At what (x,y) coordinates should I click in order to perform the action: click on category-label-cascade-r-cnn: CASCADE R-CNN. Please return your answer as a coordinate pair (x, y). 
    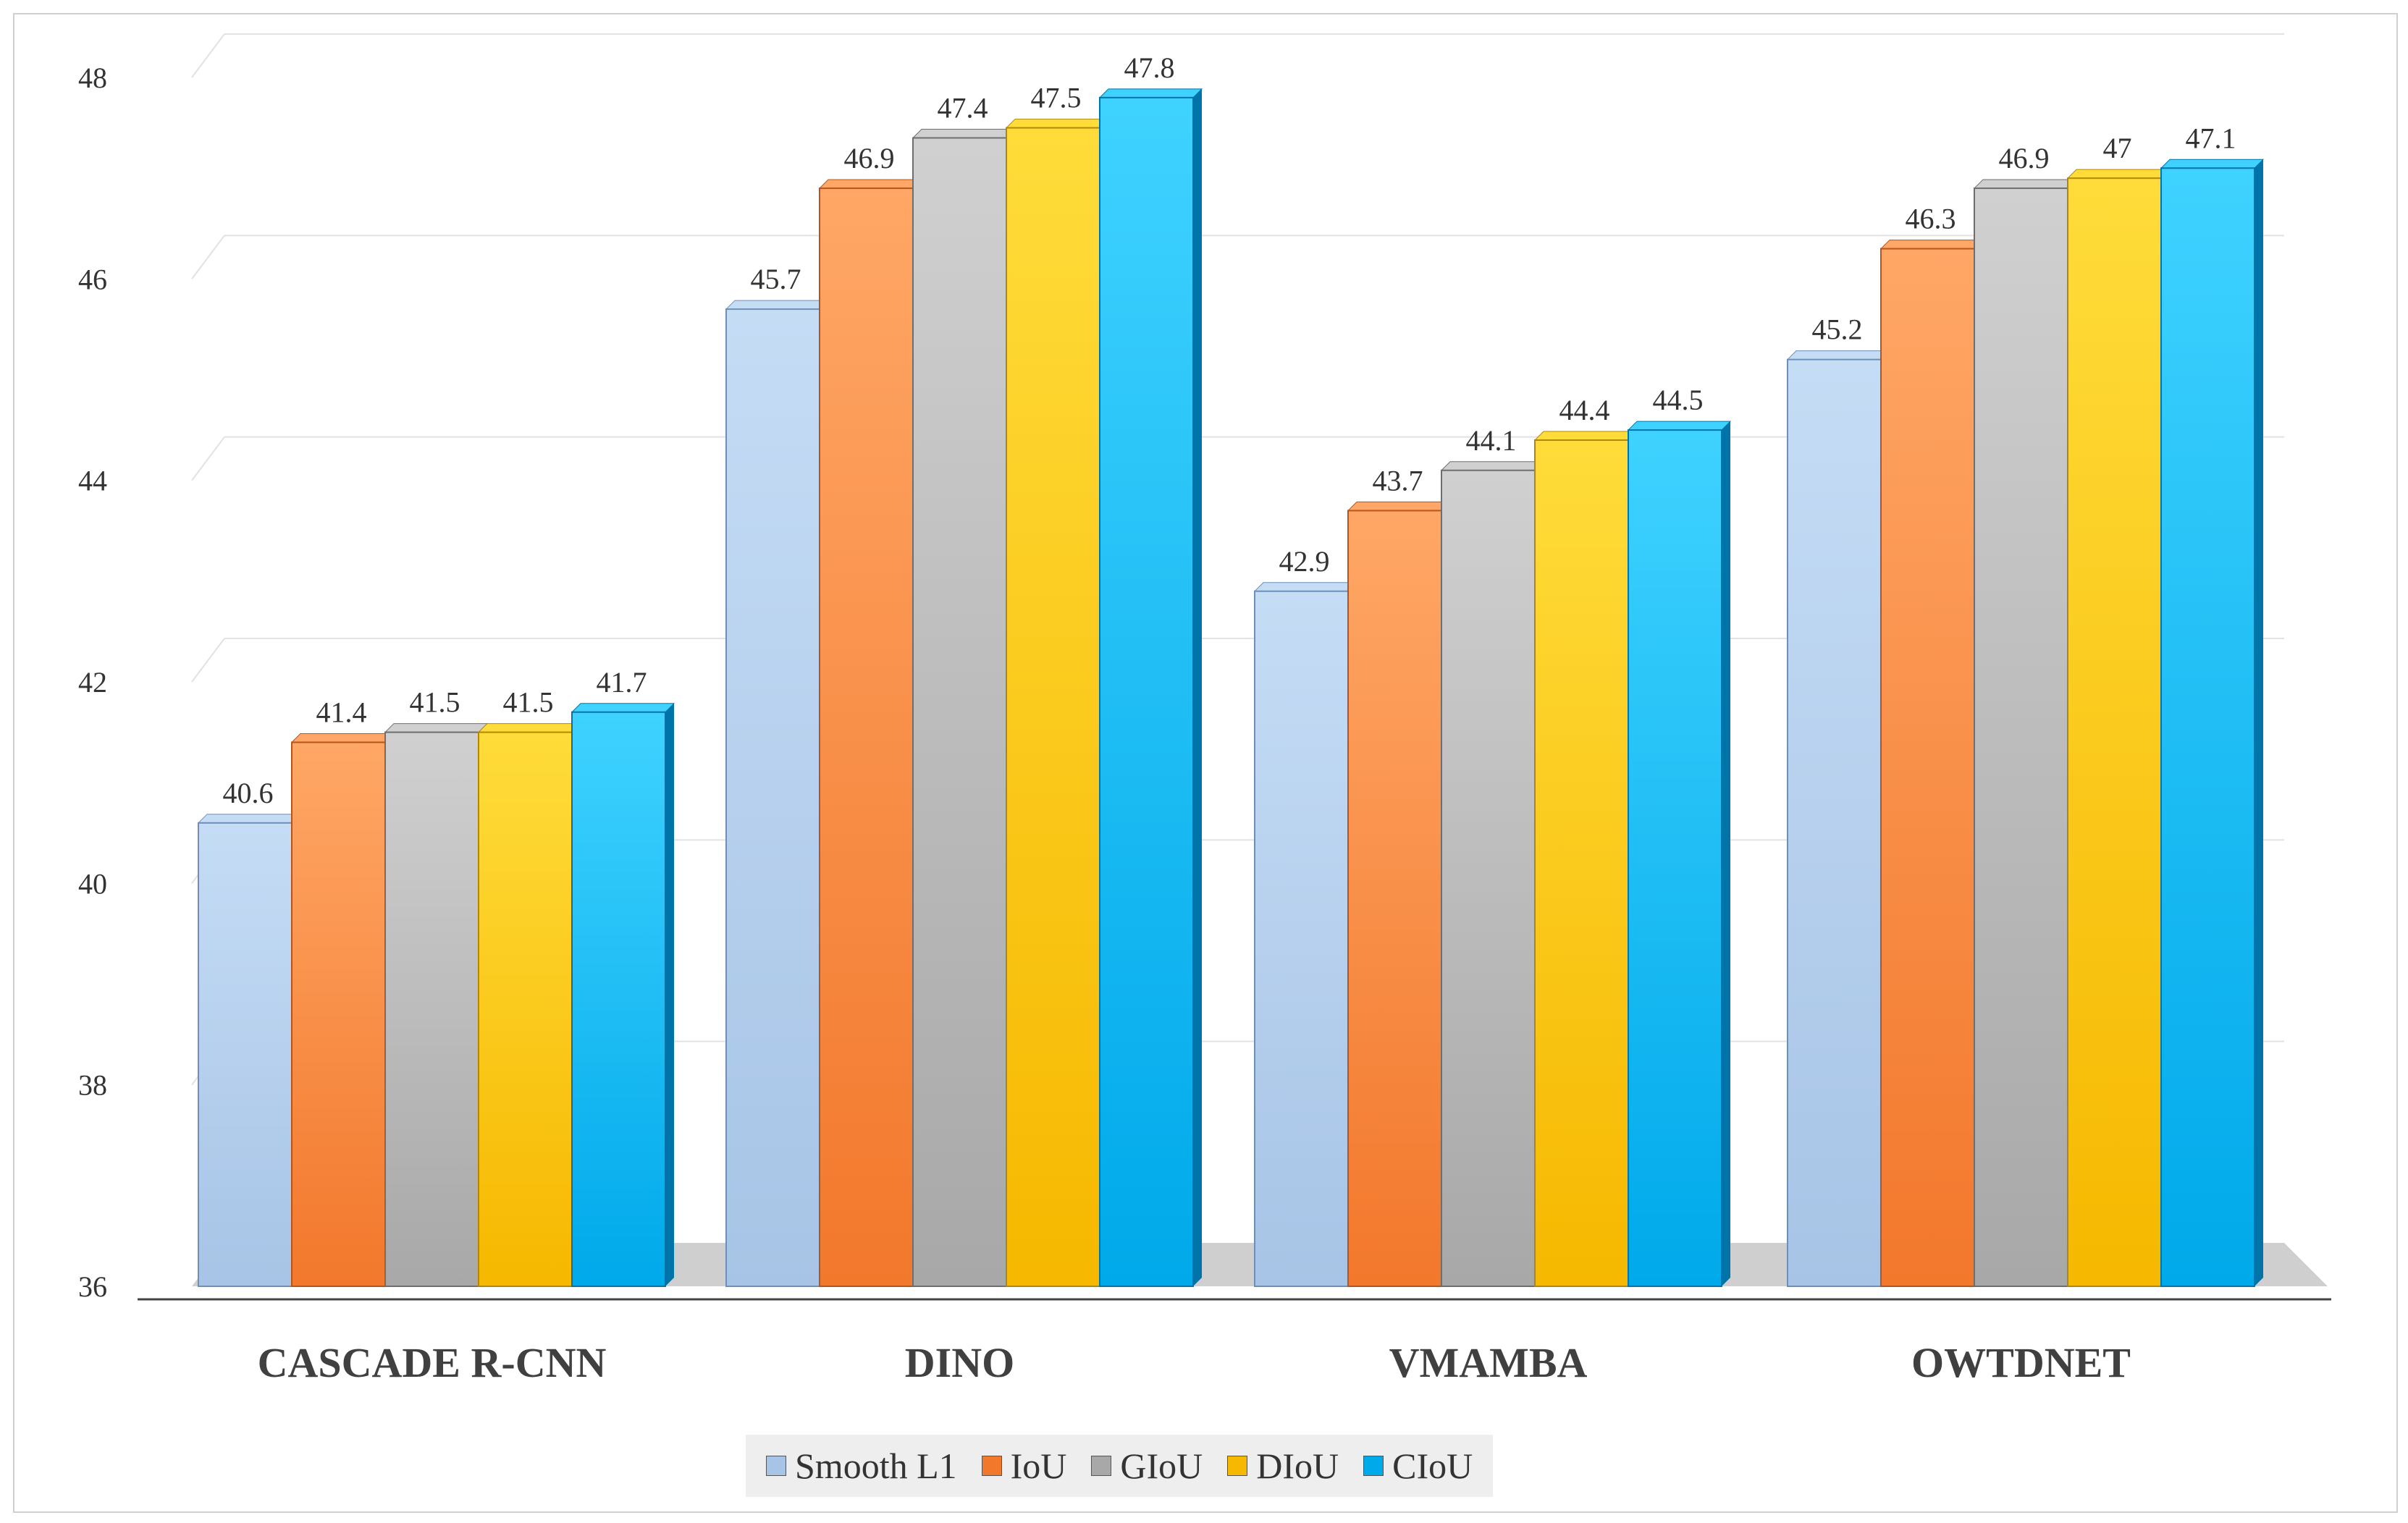
    Looking at the image, I should click on (432, 1362).